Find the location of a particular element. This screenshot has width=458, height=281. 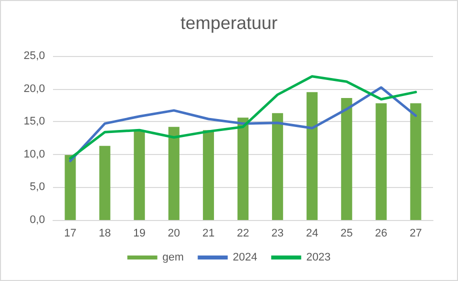

x-tick-label: 23 is located at coordinates (277, 234).